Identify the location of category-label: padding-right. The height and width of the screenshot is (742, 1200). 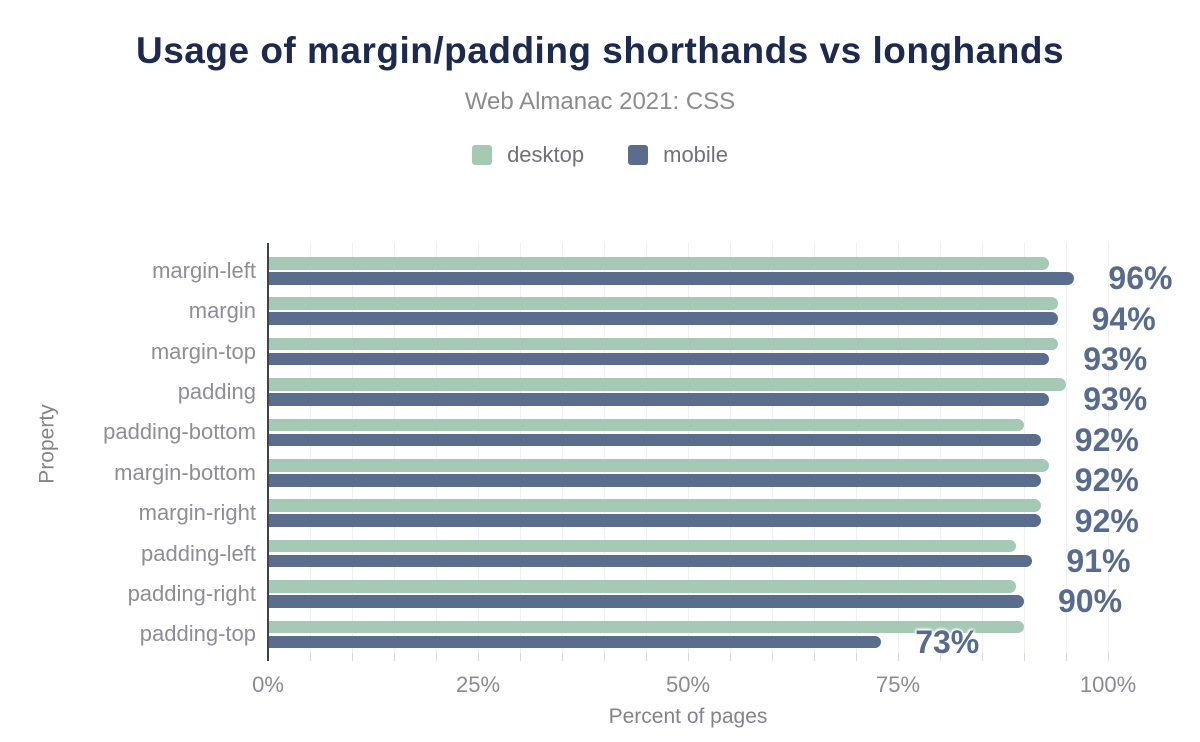
(191, 593).